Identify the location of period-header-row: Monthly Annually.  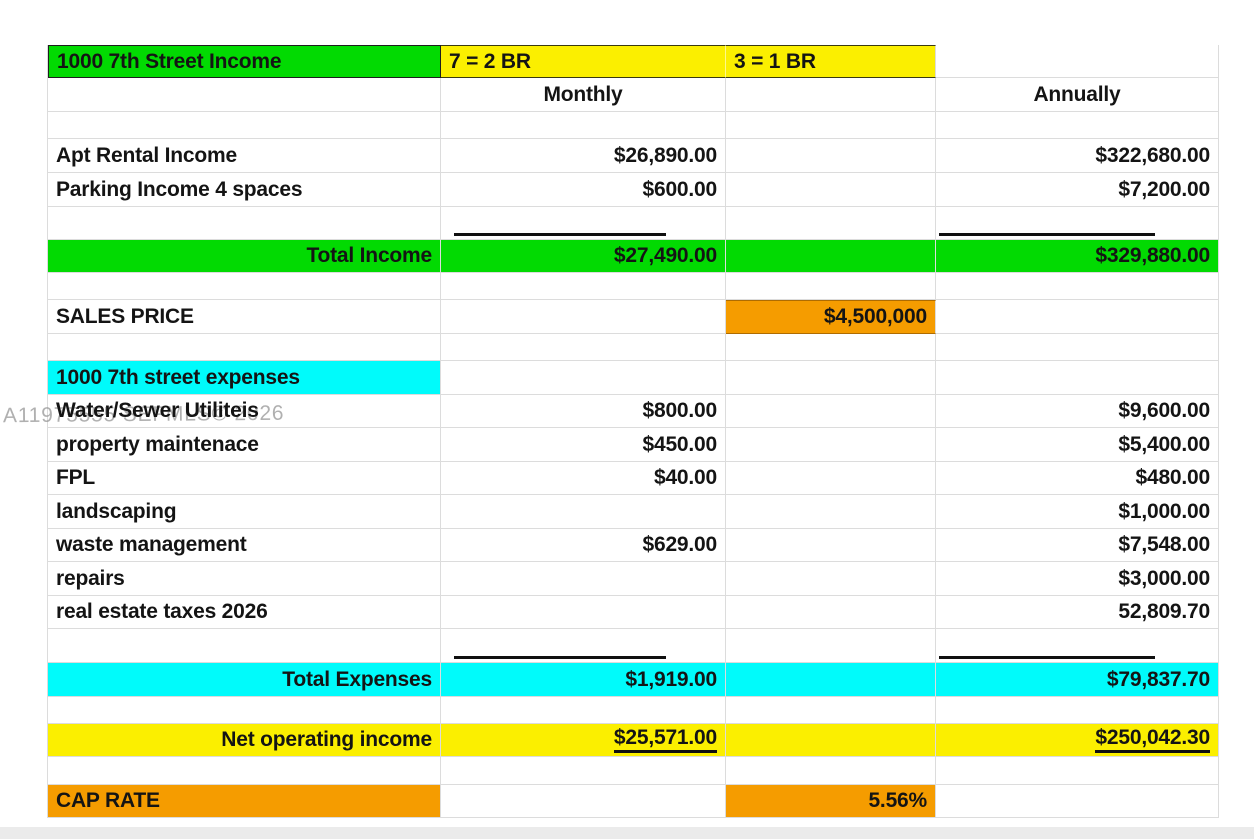
(633, 95).